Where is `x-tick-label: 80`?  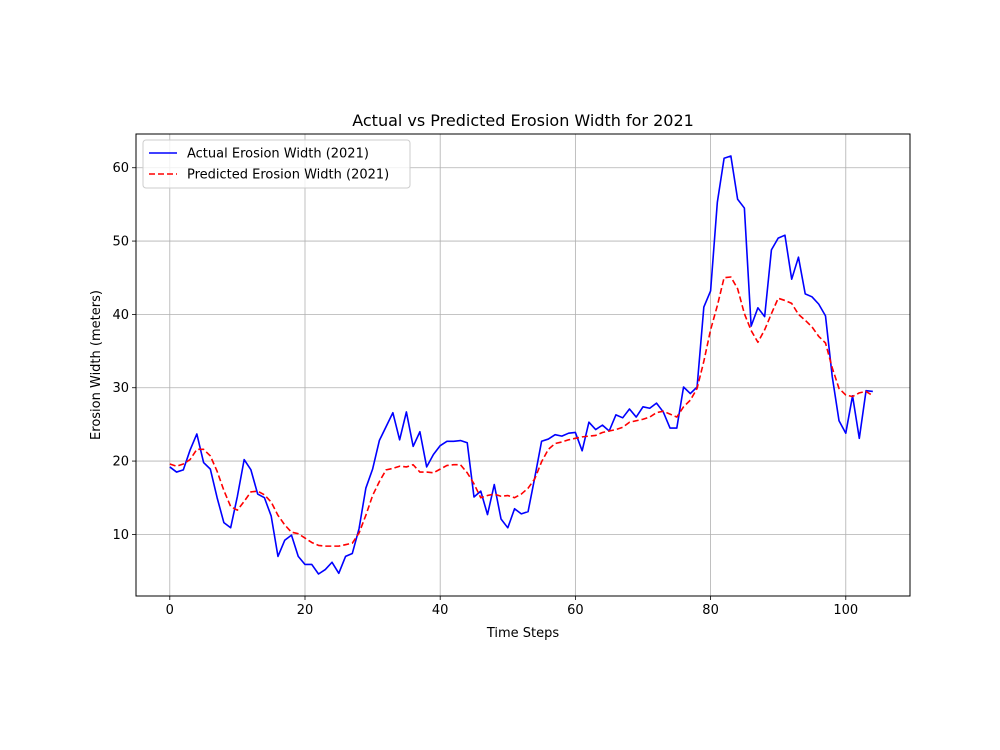 x-tick-label: 80 is located at coordinates (710, 610).